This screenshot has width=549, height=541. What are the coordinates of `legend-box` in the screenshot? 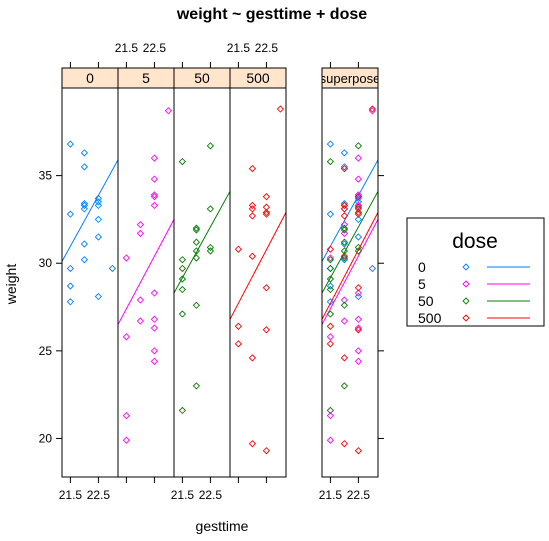 It's located at (475, 272).